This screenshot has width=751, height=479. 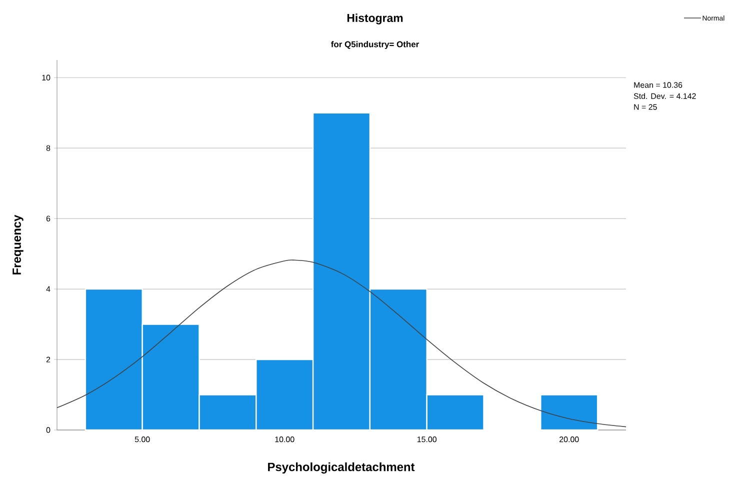 What do you see at coordinates (375, 45) in the screenshot?
I see `chart-subtitle: for Q5industry= Other` at bounding box center [375, 45].